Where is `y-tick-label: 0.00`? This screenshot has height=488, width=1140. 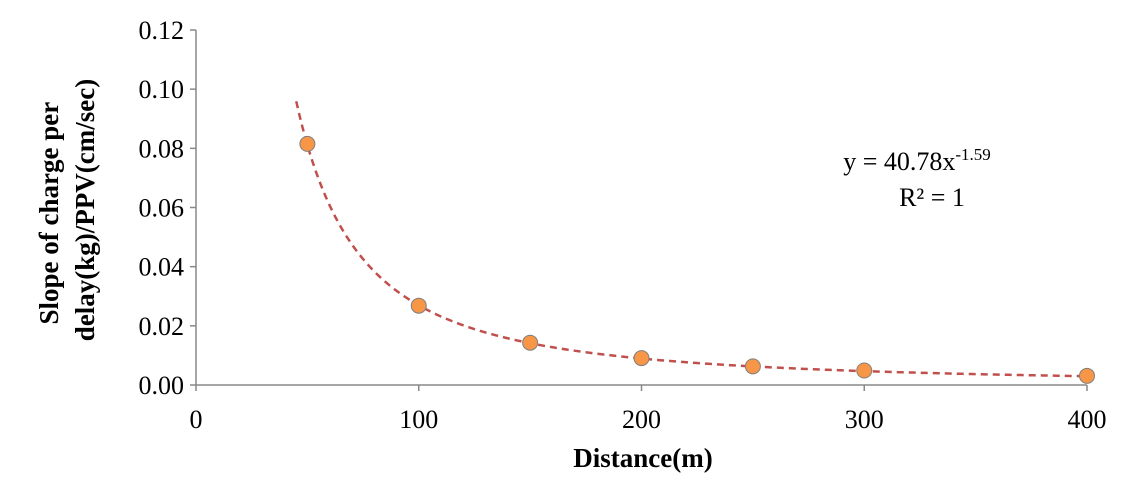
y-tick-label: 0.00 is located at coordinates (162, 385).